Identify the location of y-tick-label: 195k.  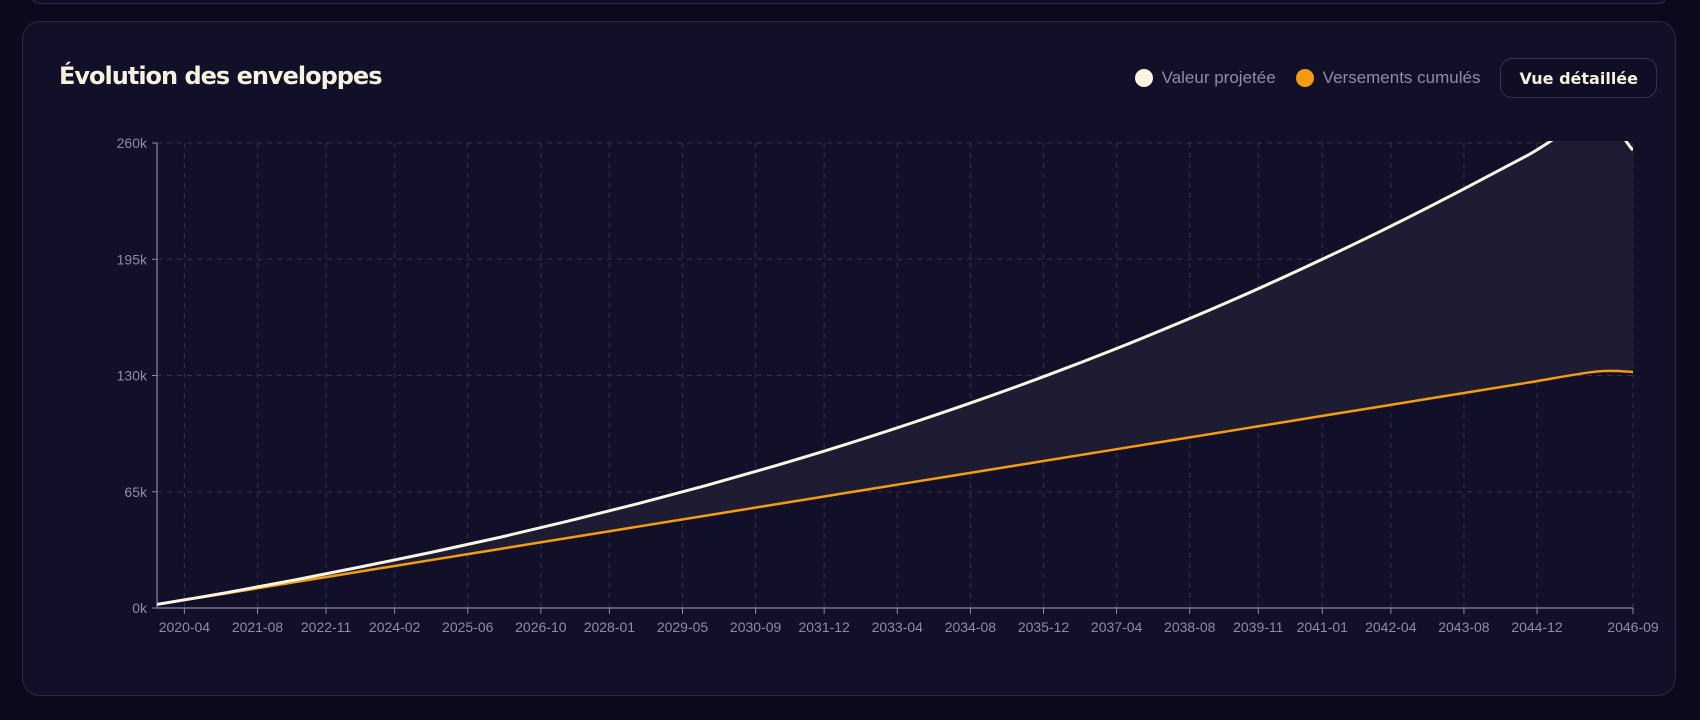
(132, 259).